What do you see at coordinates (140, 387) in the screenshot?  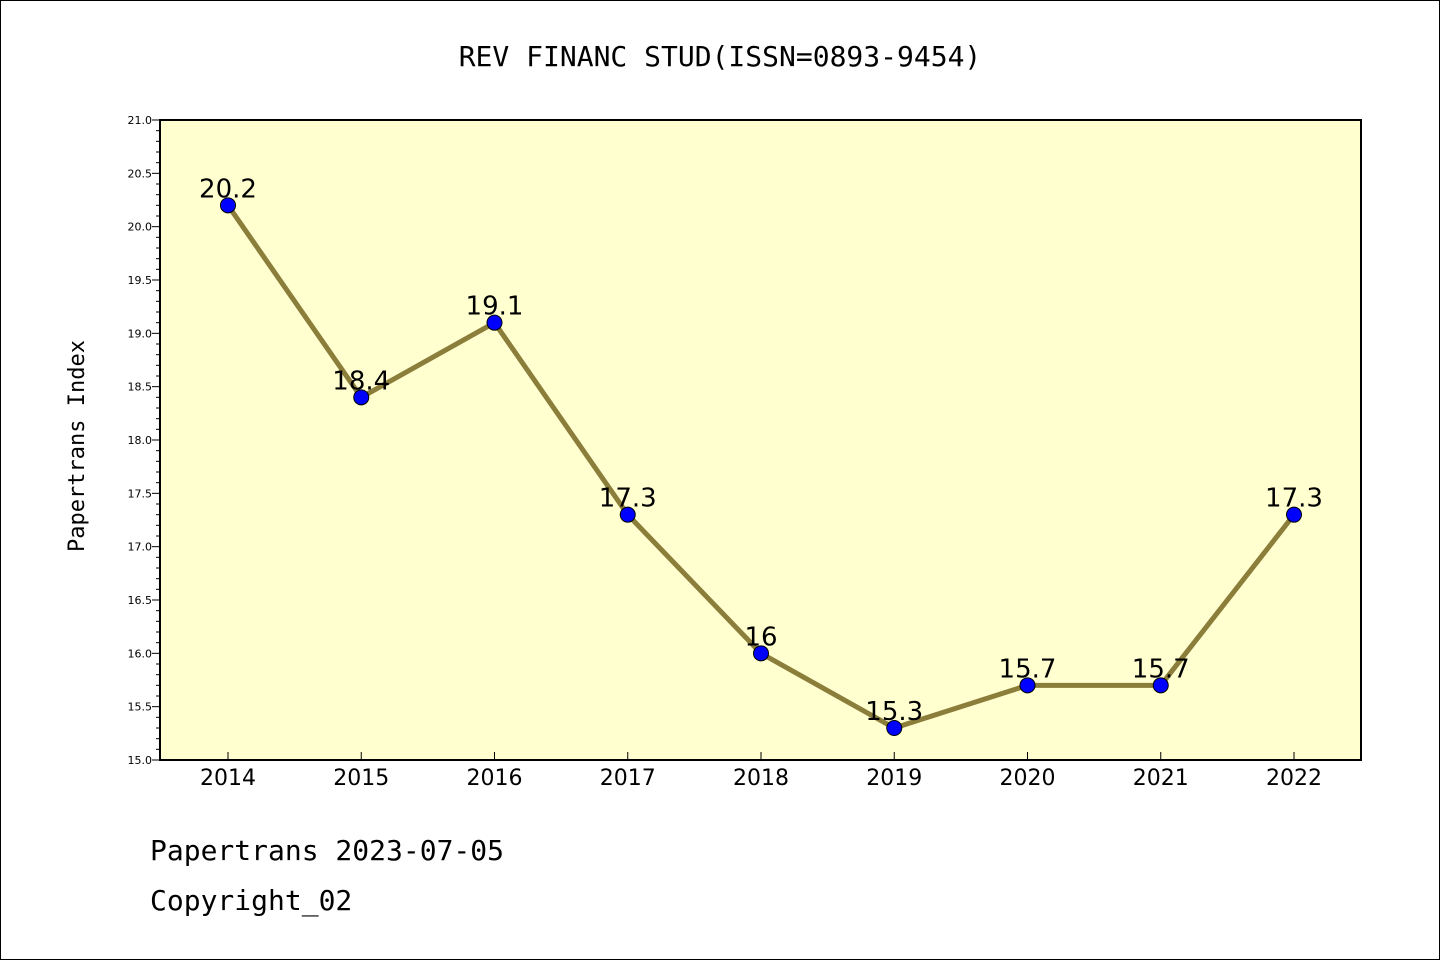 I see `y-tick-label: 18.5` at bounding box center [140, 387].